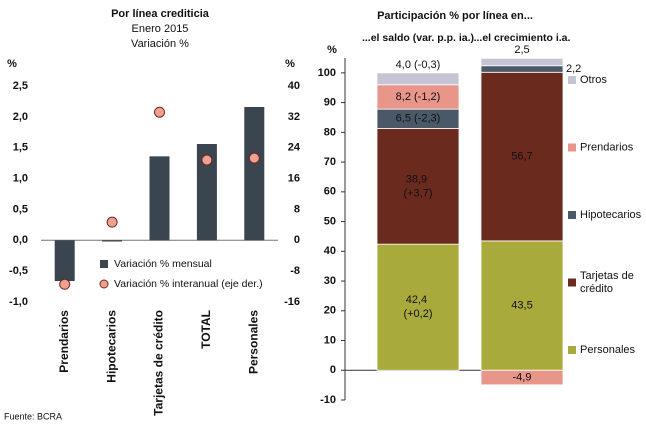  I want to click on x-tick-label: Hipotecarios, so click(111, 346).